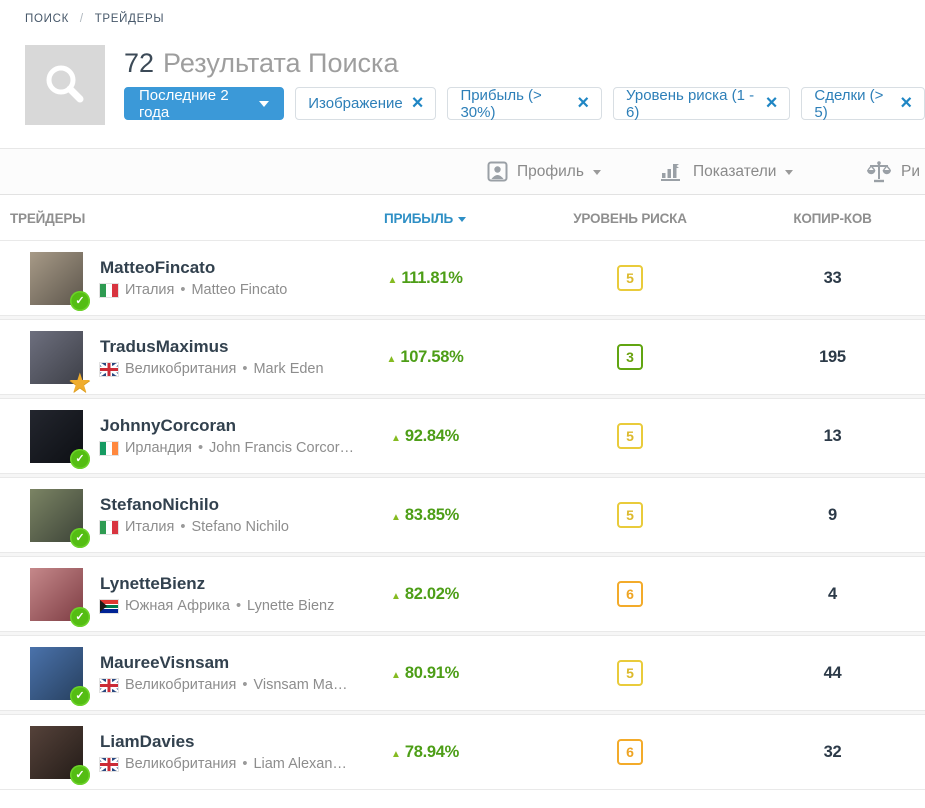  What do you see at coordinates (355, 103) in the screenshot?
I see `filter-chip-label: Изображение` at bounding box center [355, 103].